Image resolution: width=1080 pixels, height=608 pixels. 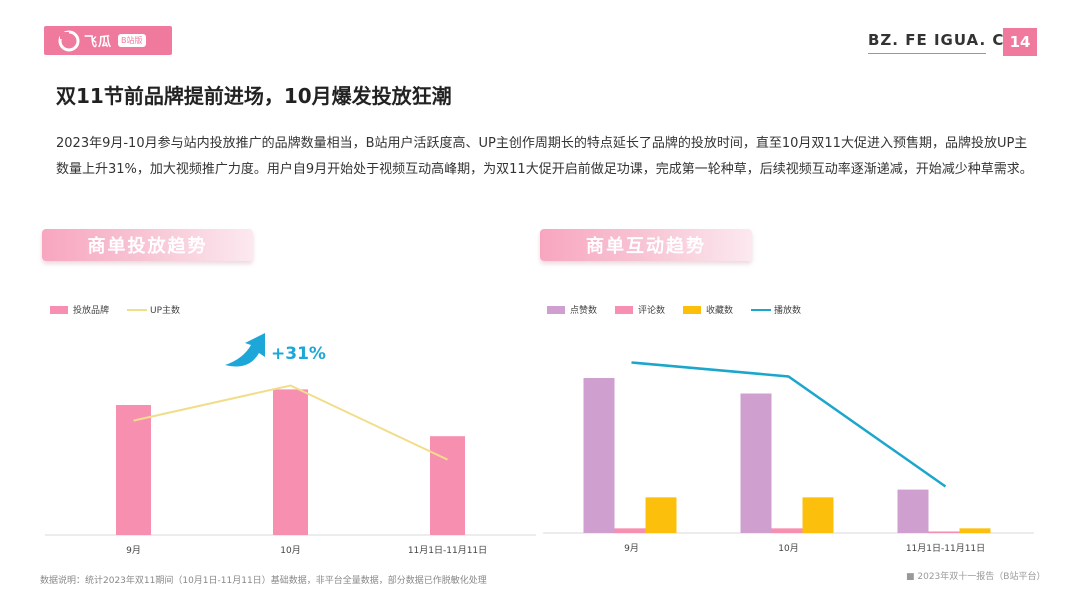 I want to click on page-title: 双11节前品牌提前进场，10月爆发投放狂潮, so click(x=254, y=96).